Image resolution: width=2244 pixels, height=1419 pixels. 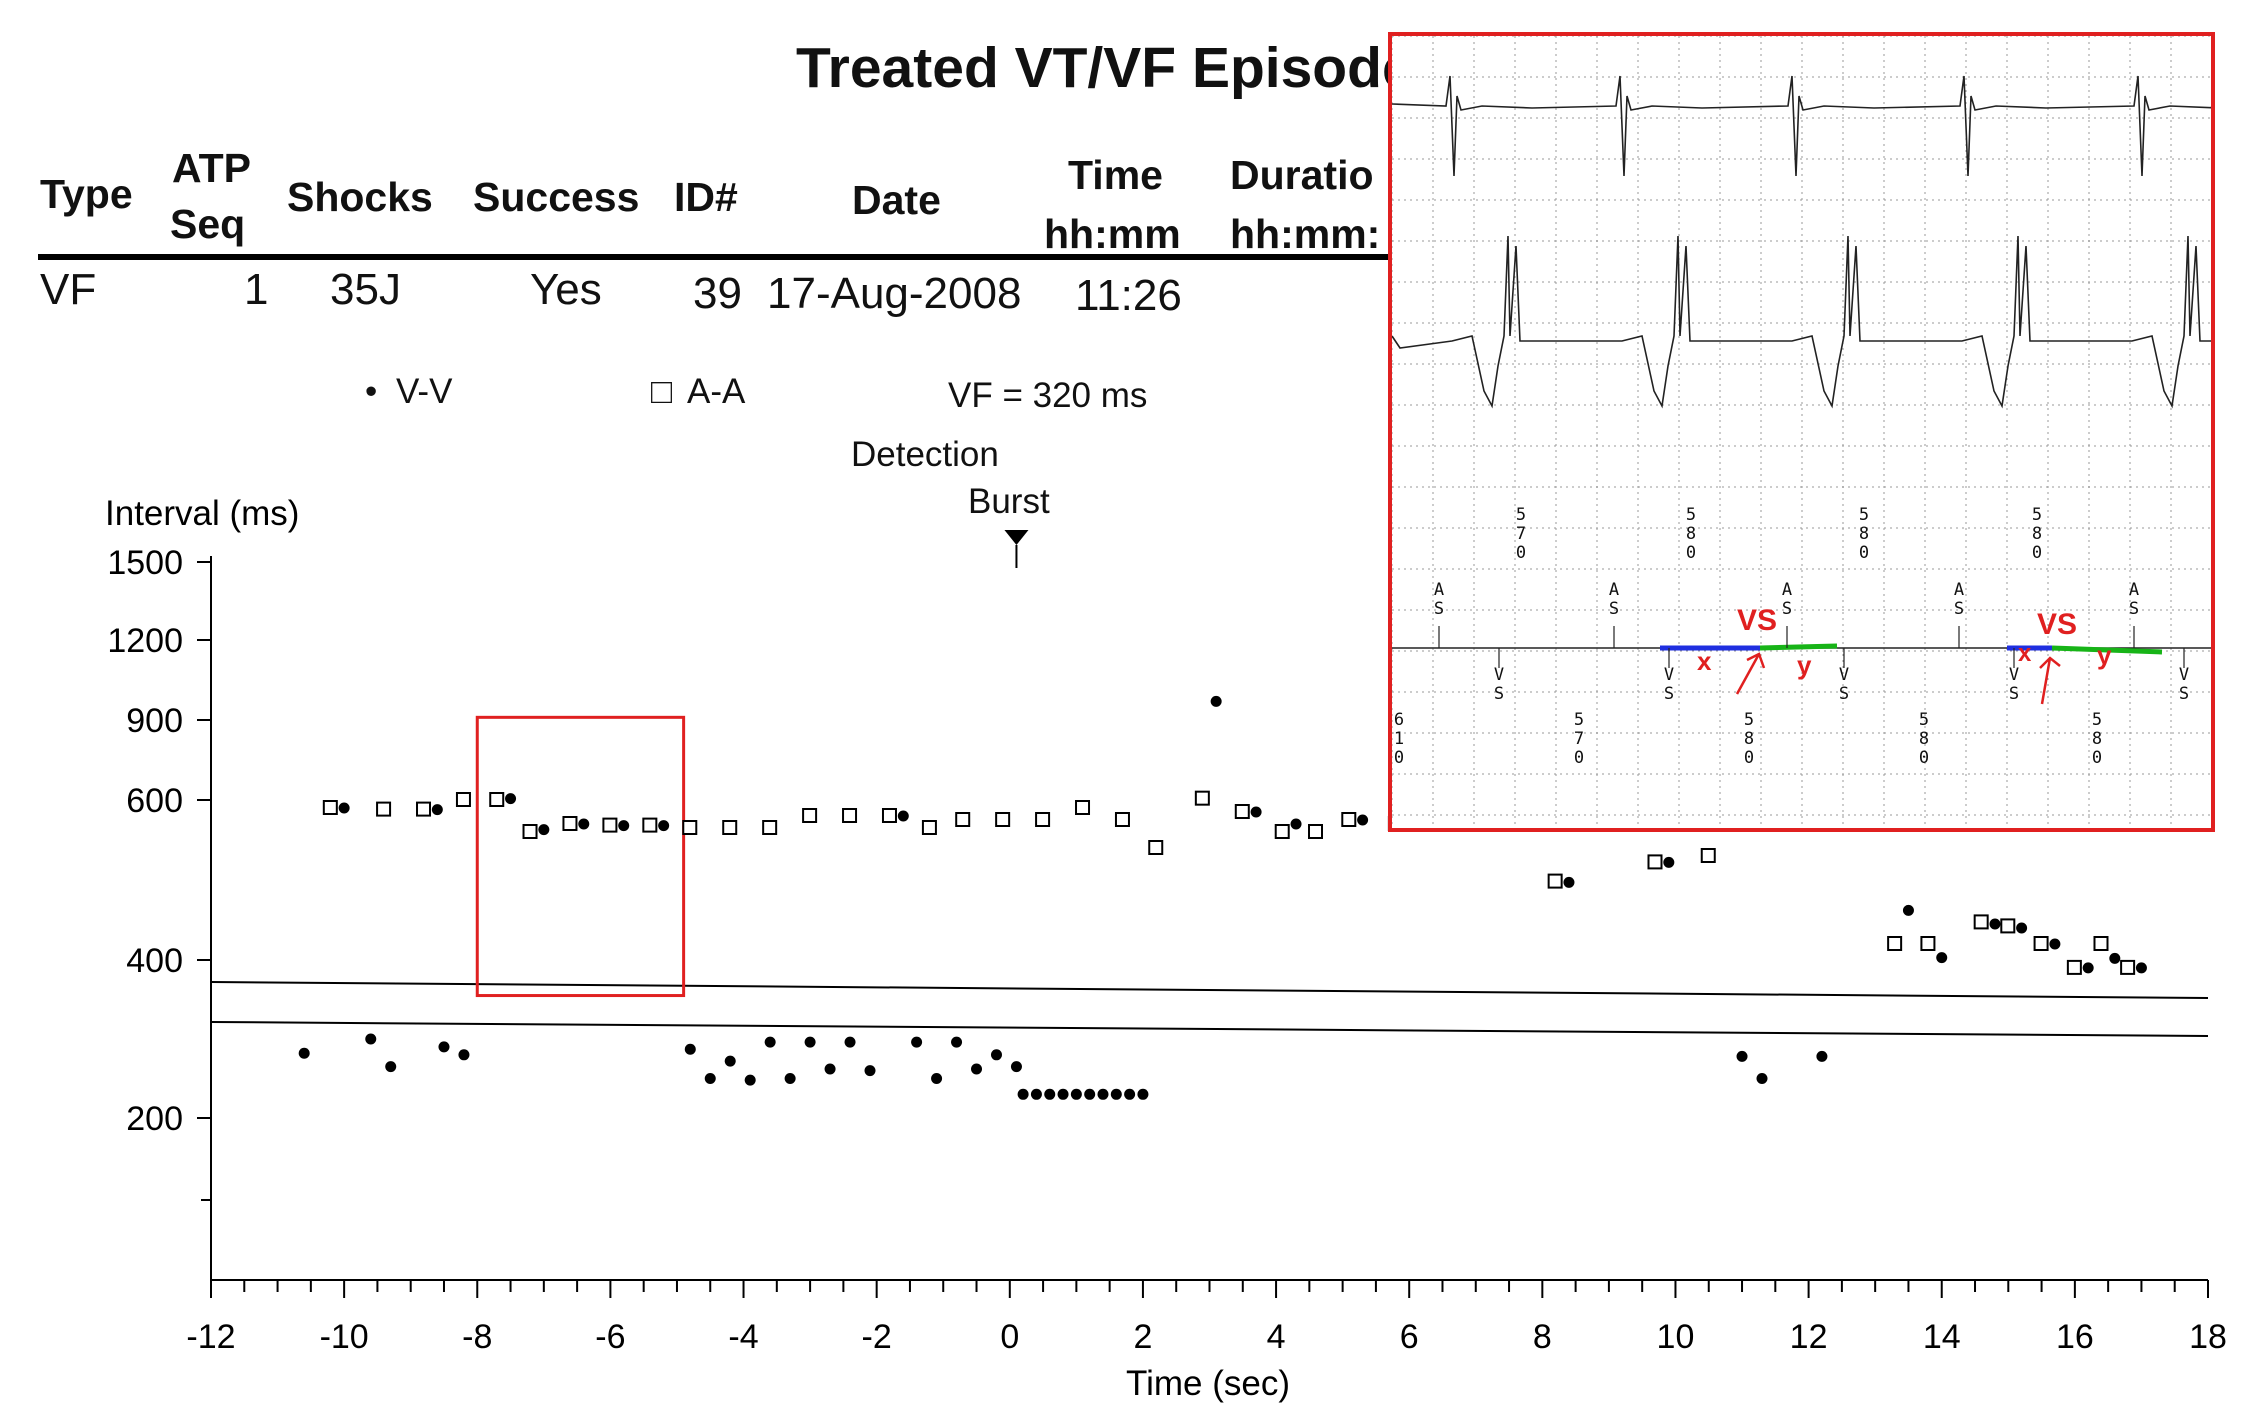 I want to click on x-tick-label: -8, so click(x=477, y=1337).